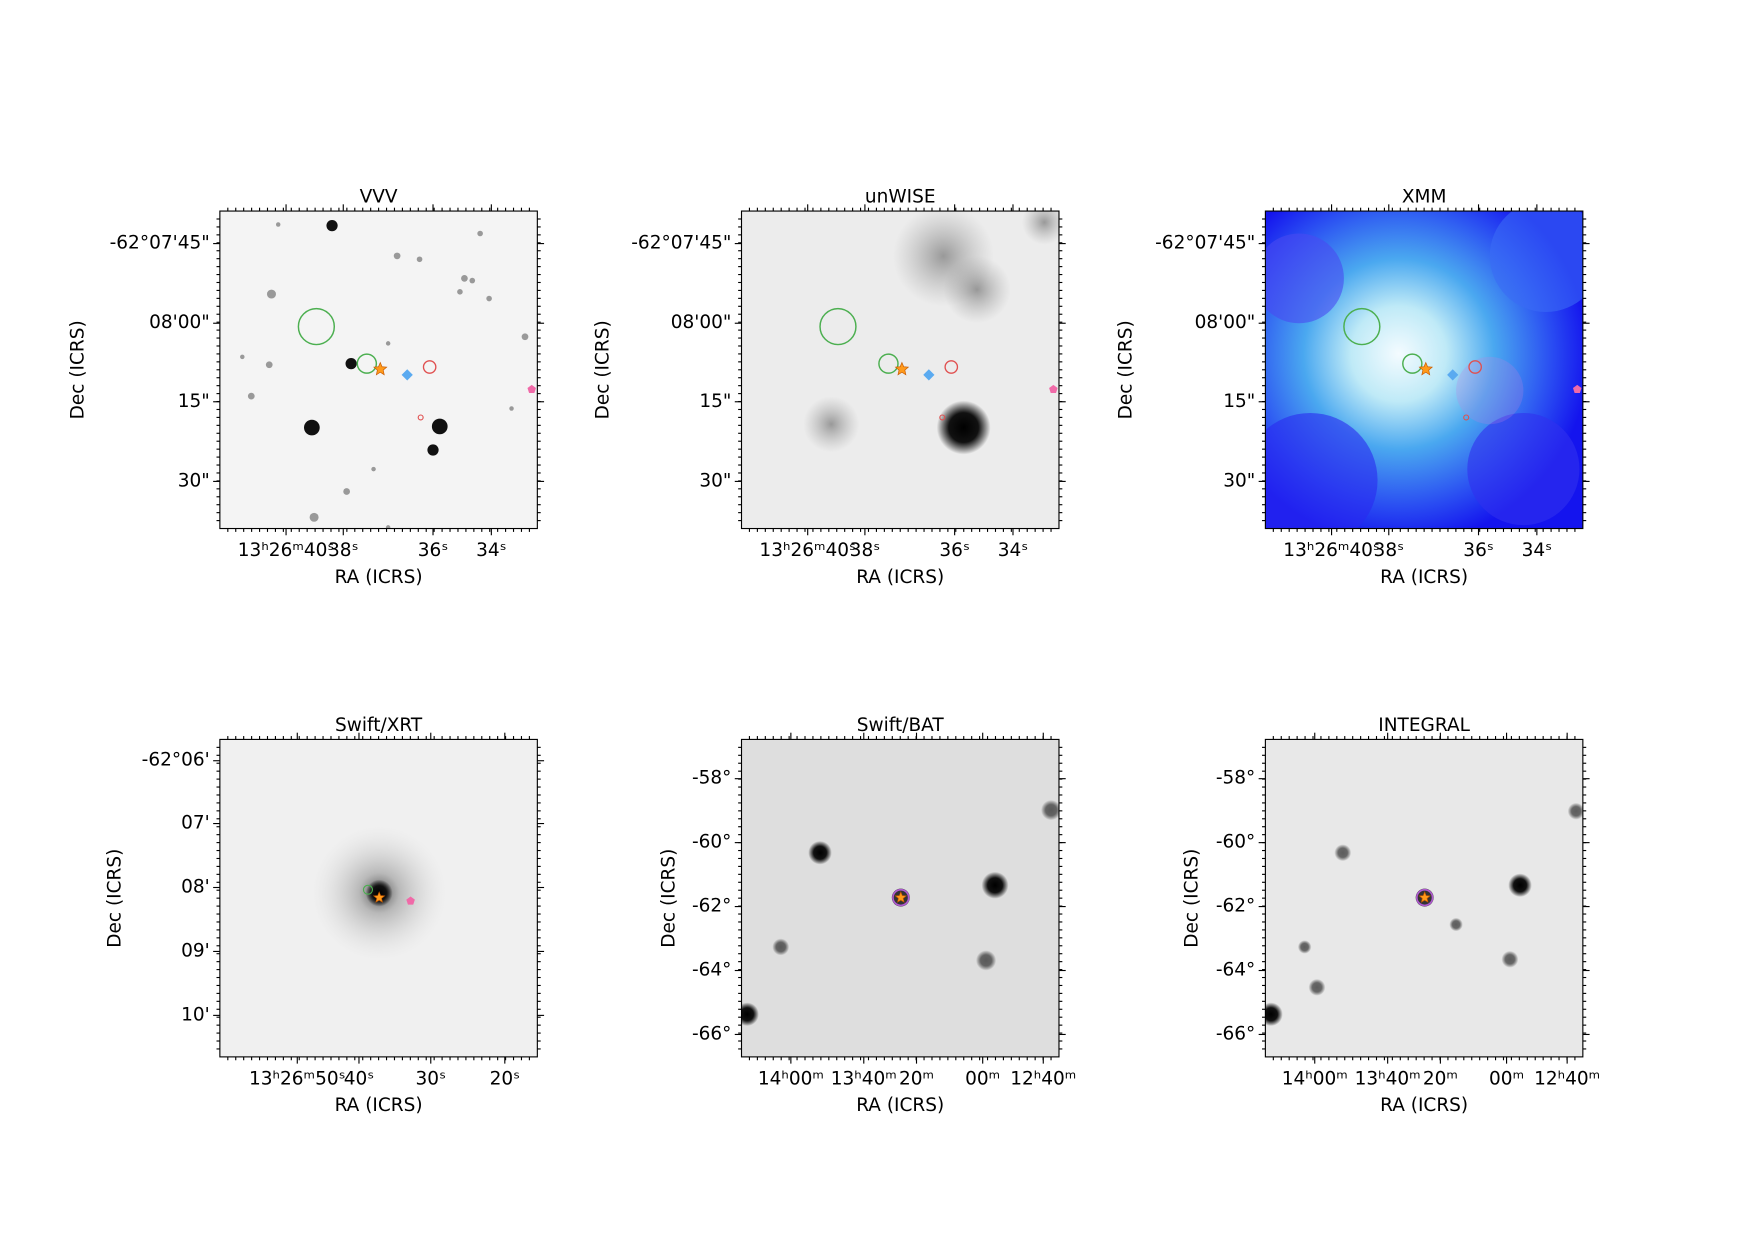  I want to click on x-tick-label: 20ᵐ, so click(916, 1078).